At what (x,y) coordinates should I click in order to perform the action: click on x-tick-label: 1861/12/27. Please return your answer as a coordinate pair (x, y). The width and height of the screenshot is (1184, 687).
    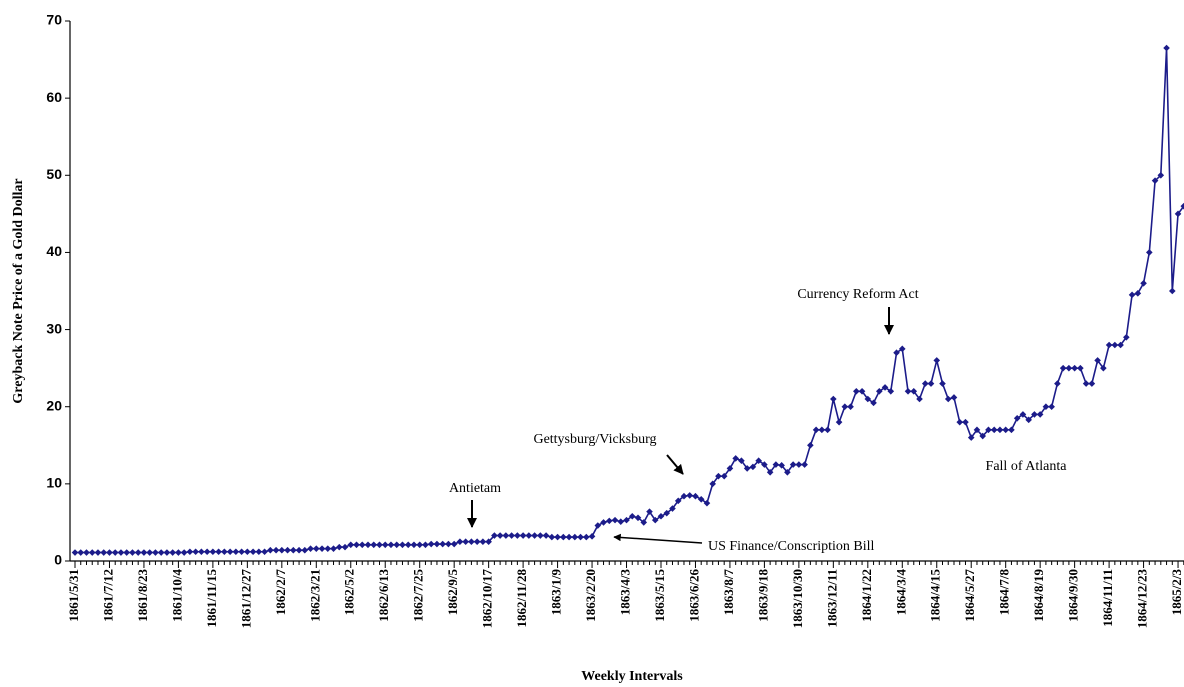
    Looking at the image, I should click on (245, 599).